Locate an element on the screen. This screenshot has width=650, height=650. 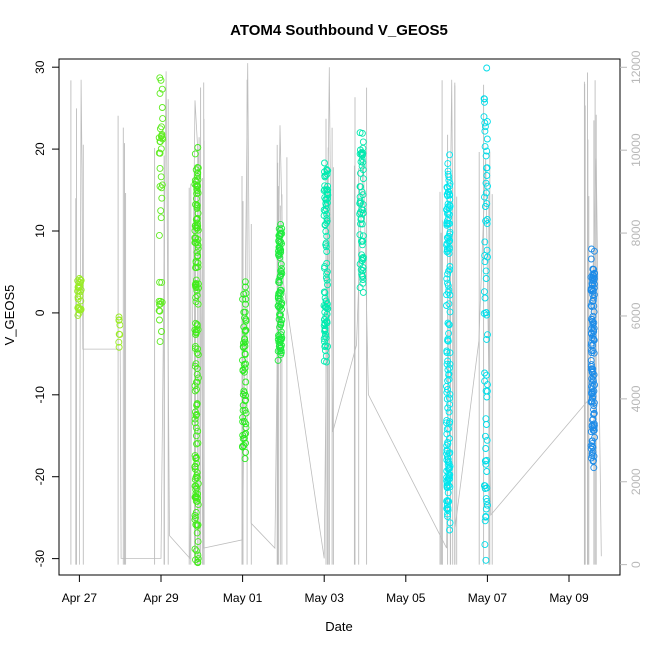
y-tick-label: -20 is located at coordinates (40, 477).